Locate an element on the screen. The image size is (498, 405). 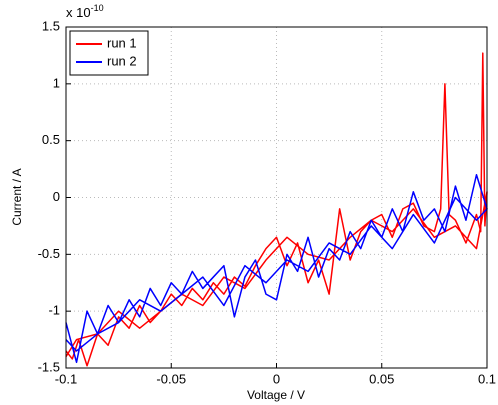
legend-label: run 1 is located at coordinates (122, 42).